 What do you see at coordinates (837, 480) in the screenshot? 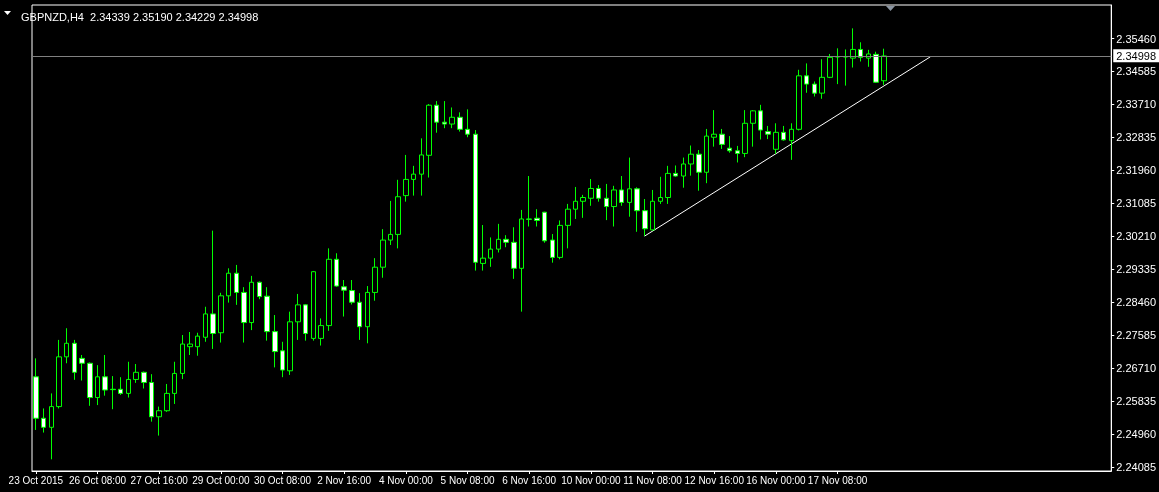
I see `x-tick-label: 17 Nov 08:00` at bounding box center [837, 480].